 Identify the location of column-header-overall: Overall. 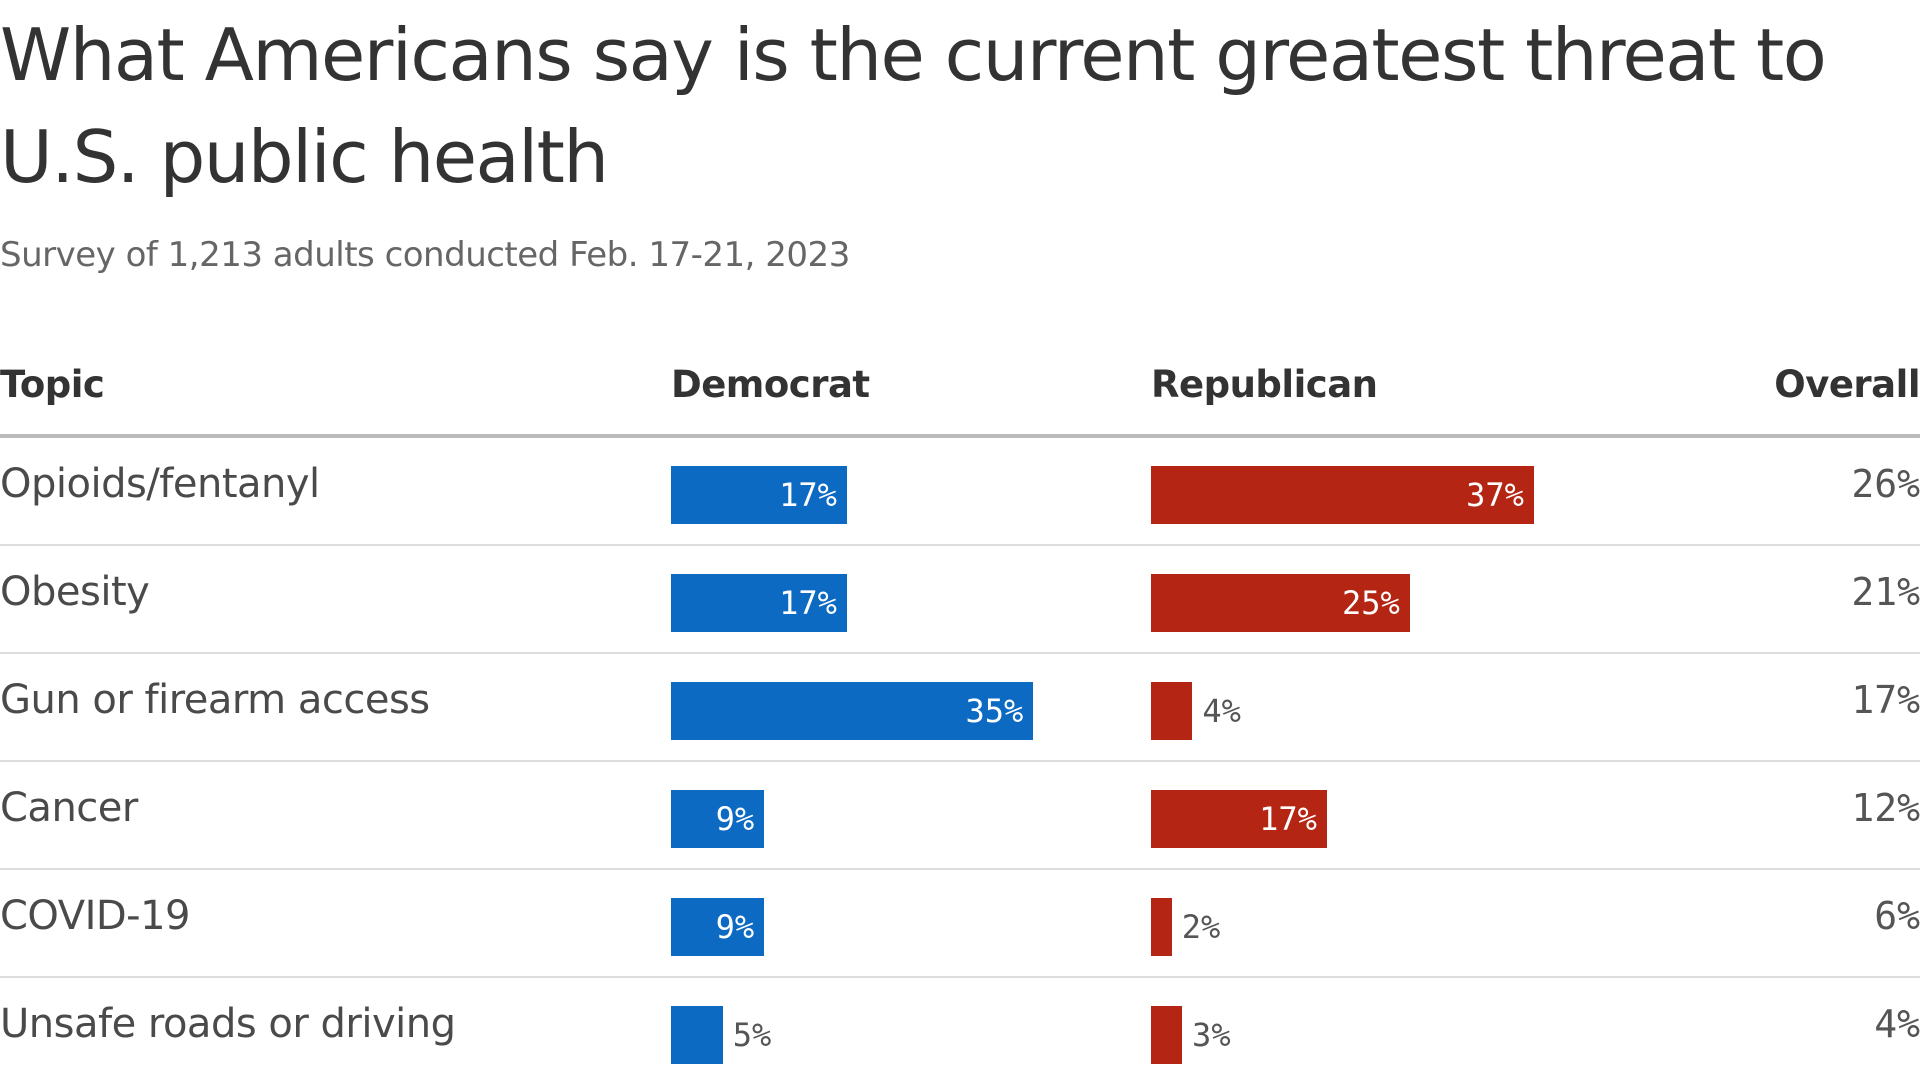
(1847, 384).